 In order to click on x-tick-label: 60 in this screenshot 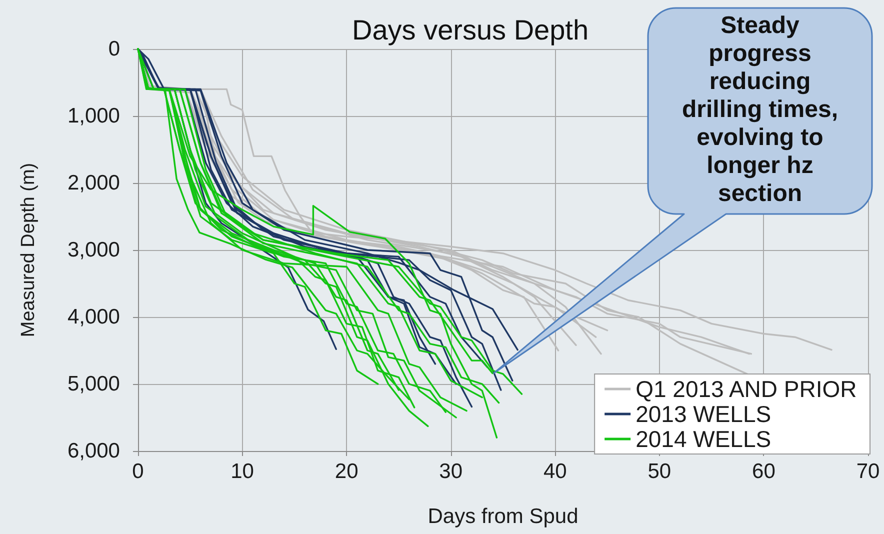, I will do `click(764, 471)`.